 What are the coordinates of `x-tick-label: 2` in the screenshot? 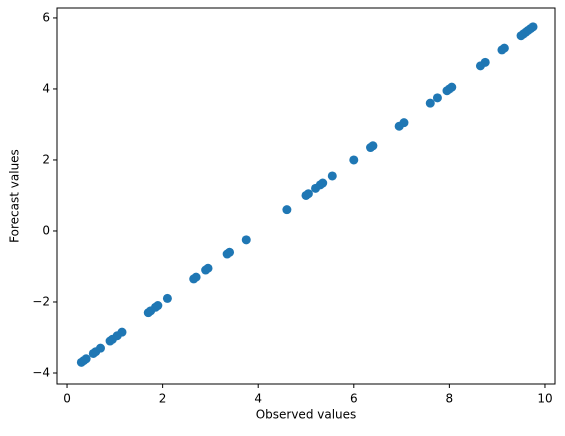 It's located at (163, 399).